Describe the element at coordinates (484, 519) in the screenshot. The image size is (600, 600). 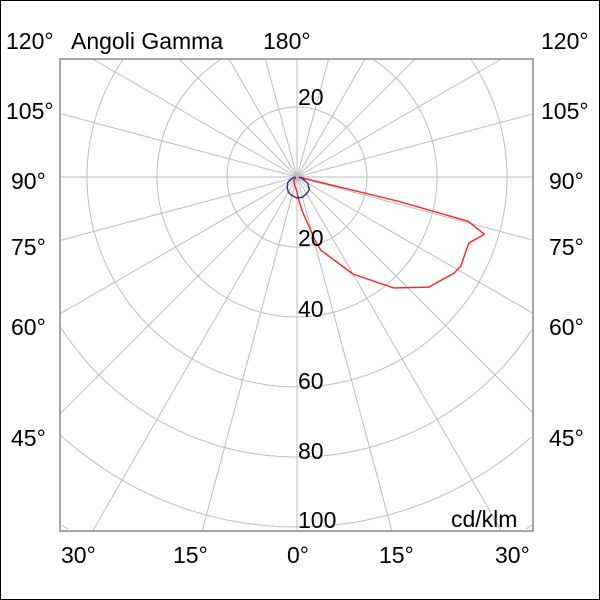
I see `unit-label: cd/klm` at that location.